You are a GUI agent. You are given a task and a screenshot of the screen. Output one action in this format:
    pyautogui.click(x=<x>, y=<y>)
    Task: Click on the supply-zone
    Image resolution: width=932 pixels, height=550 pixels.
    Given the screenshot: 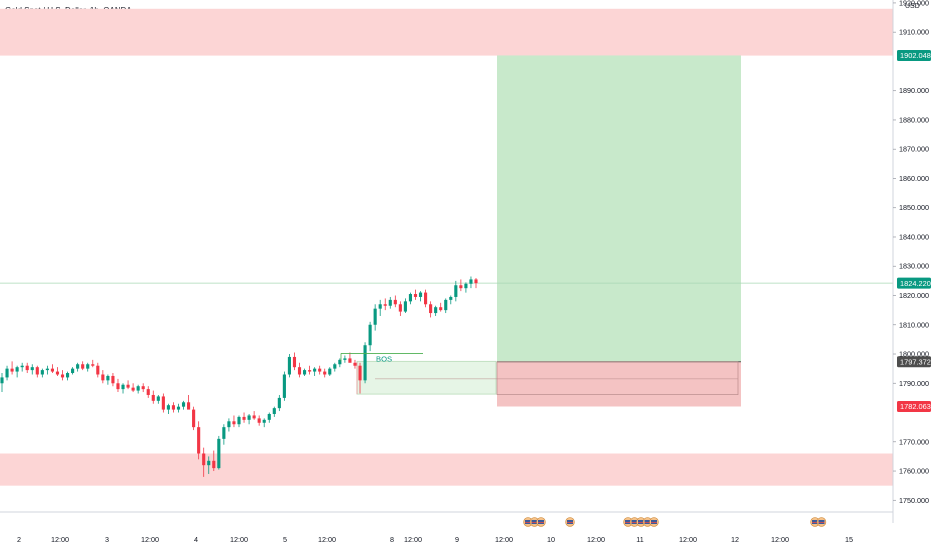 What is the action you would take?
    pyautogui.click(x=446, y=32)
    